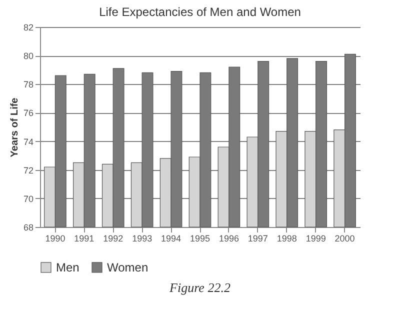  What do you see at coordinates (127, 267) in the screenshot?
I see `legend-label: Women` at bounding box center [127, 267].